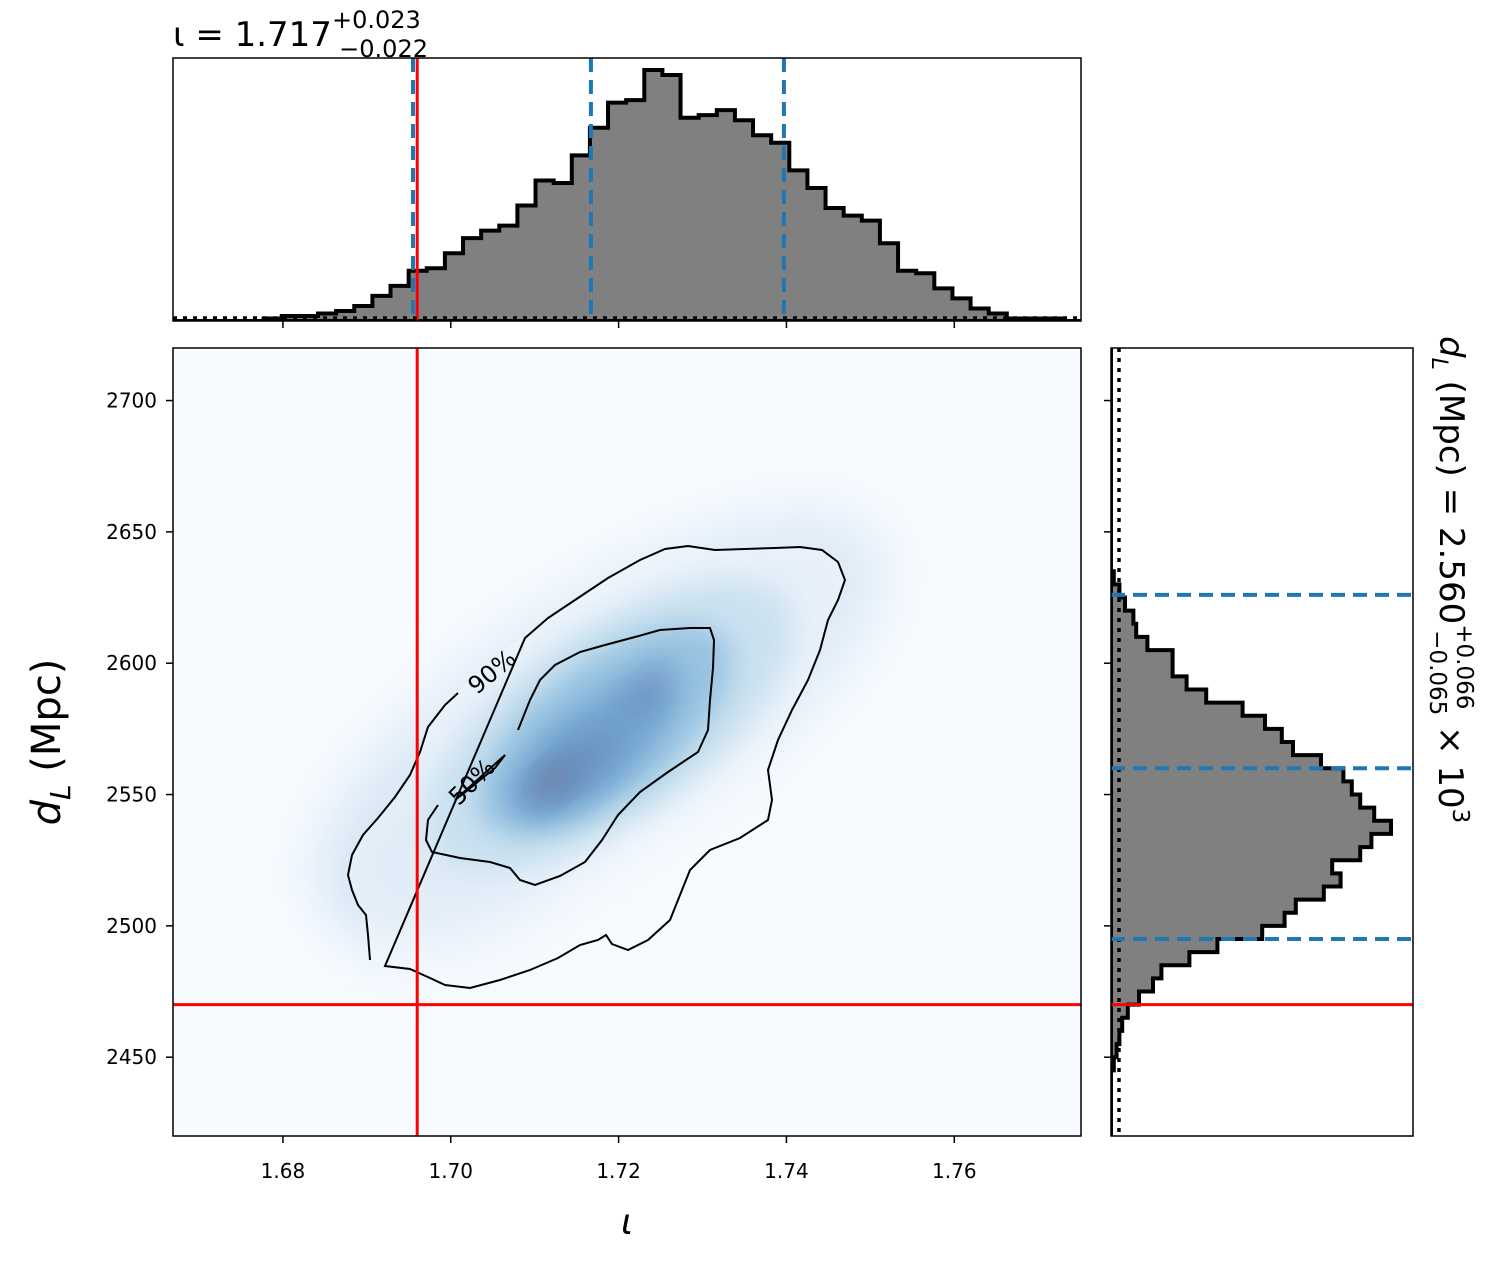  I want to click on iota-posterior-title: ι = 1.717+0.023 −0.022, so click(300, 34).